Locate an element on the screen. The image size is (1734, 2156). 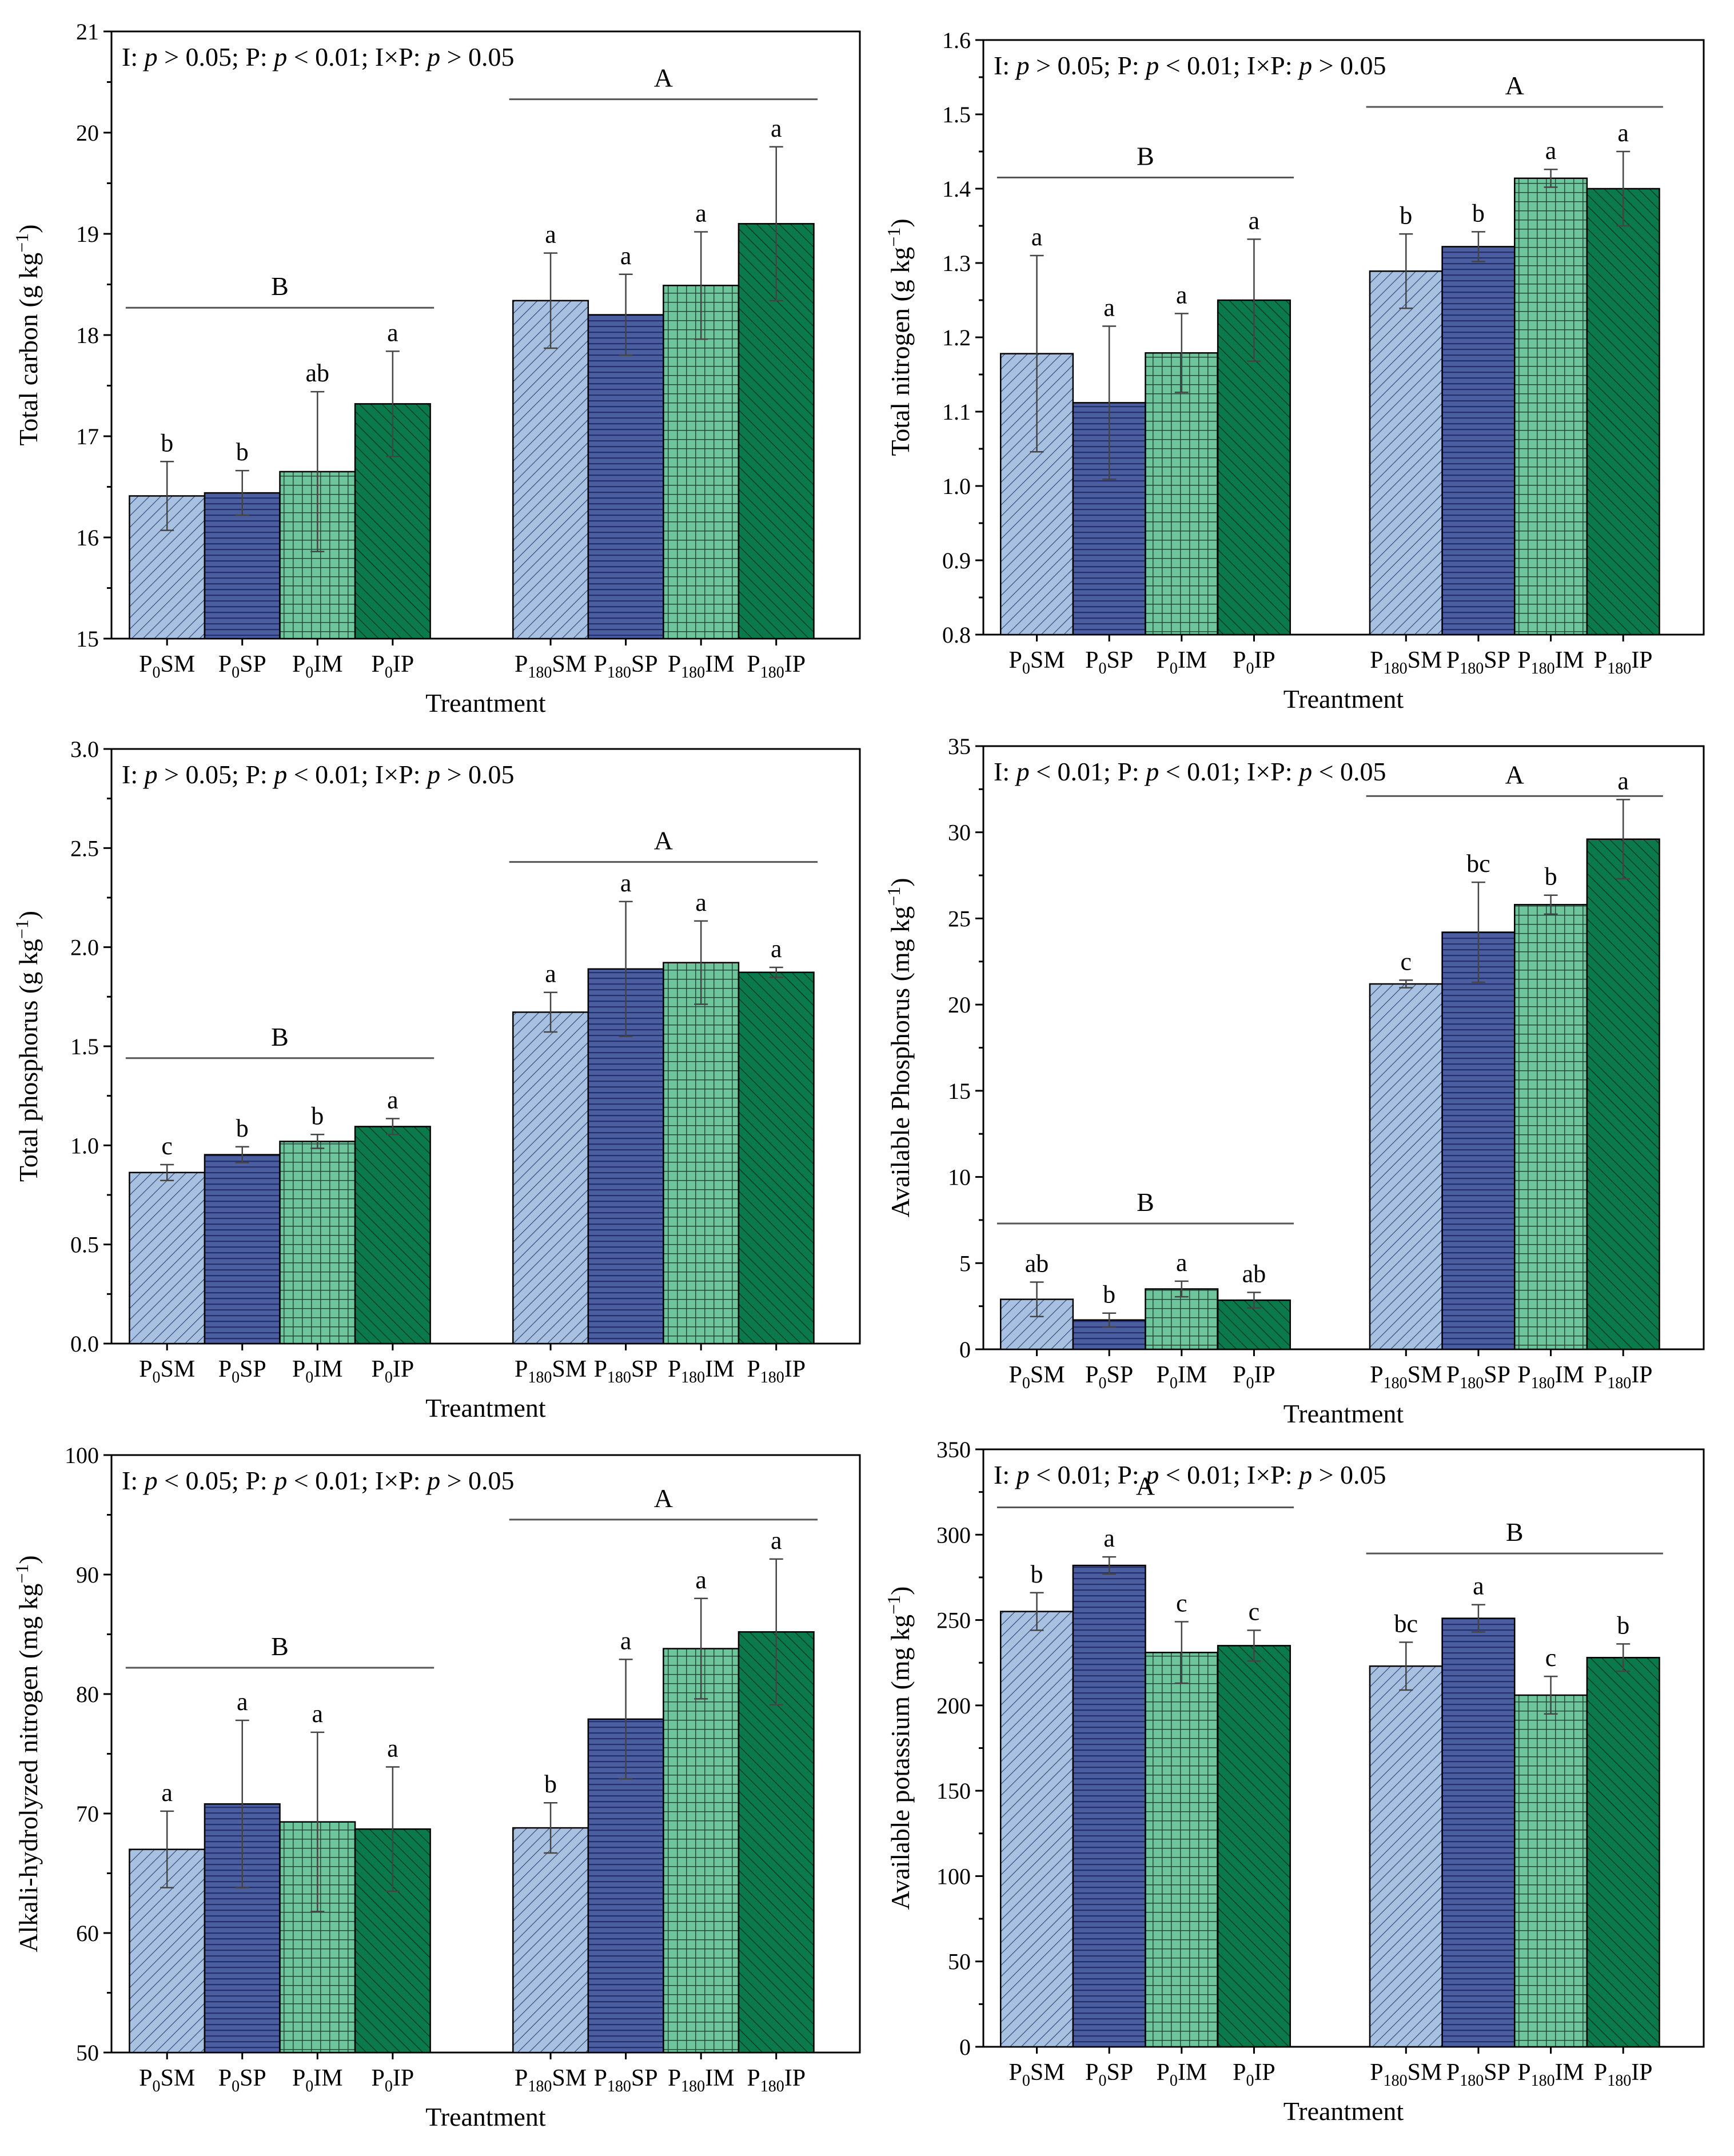
y-tick-label: 100 is located at coordinates (953, 1876).